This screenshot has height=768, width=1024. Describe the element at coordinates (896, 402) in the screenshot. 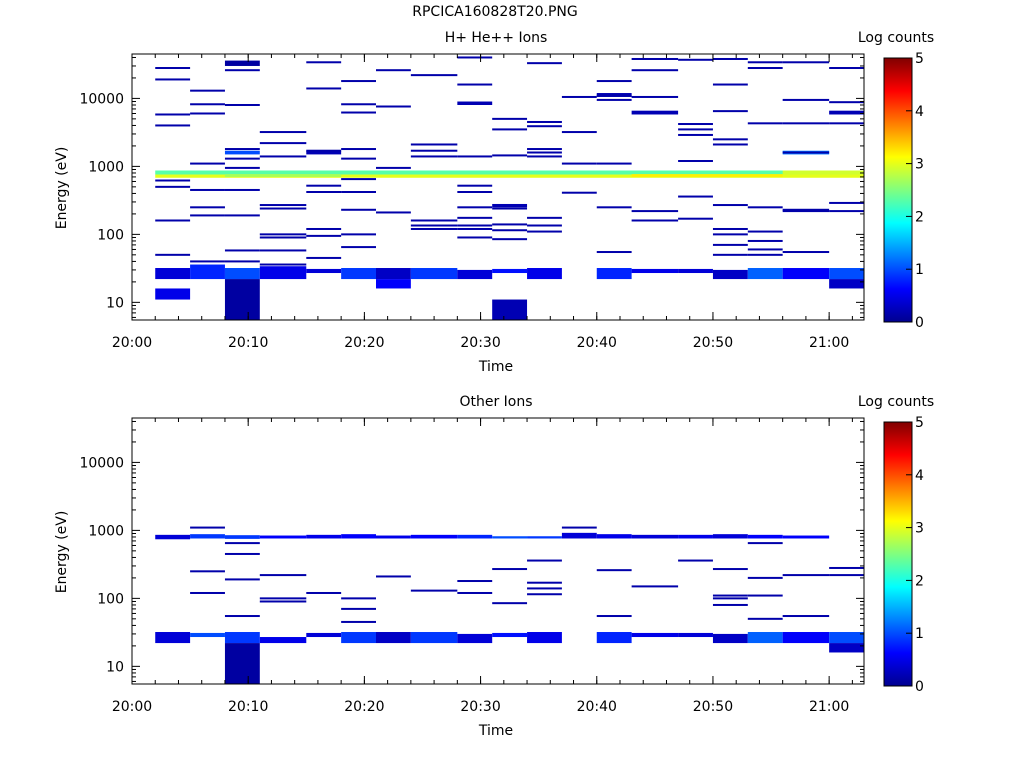

I see `colorbar-label: Log counts` at that location.